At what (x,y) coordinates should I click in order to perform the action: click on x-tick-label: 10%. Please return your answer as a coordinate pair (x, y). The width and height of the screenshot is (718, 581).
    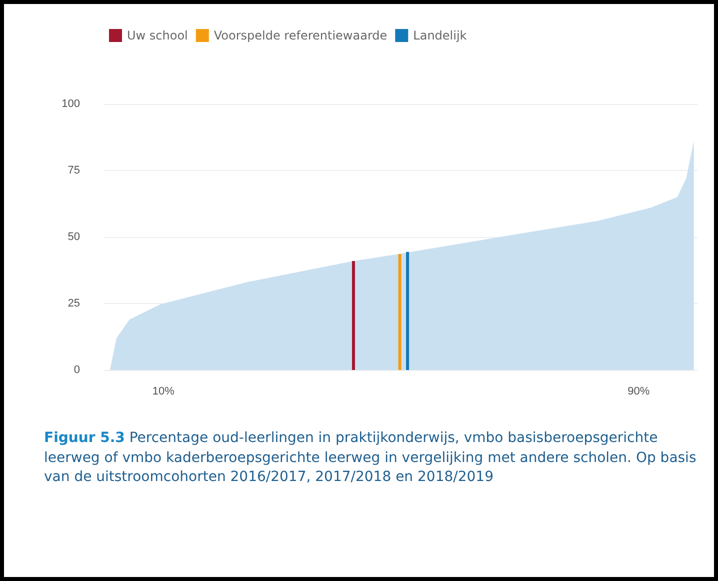
    Looking at the image, I should click on (163, 392).